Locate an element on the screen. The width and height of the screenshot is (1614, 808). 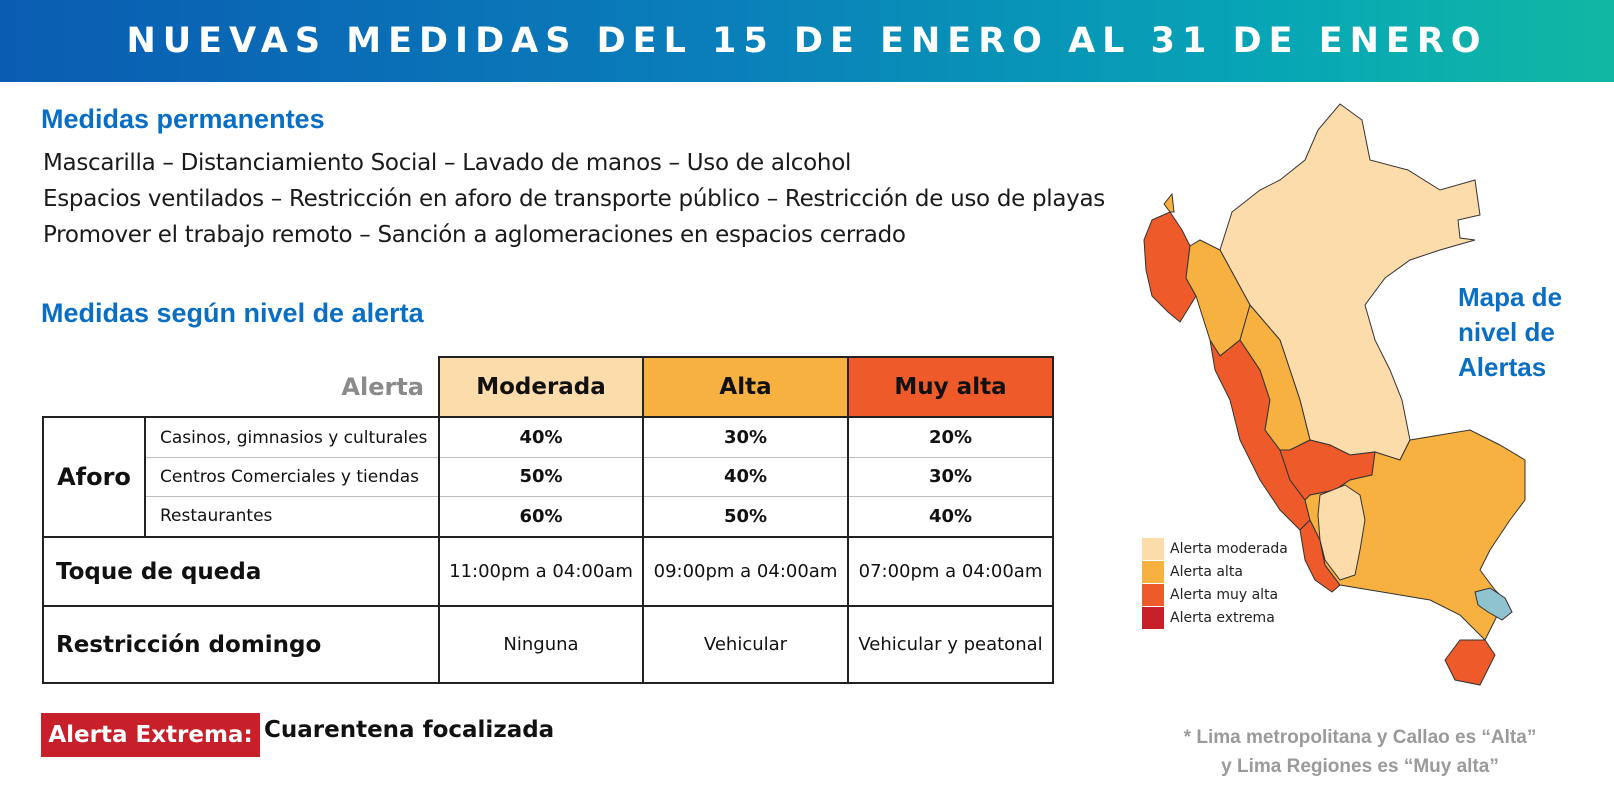
aforo-value-cell: 20% is located at coordinates (950, 437).